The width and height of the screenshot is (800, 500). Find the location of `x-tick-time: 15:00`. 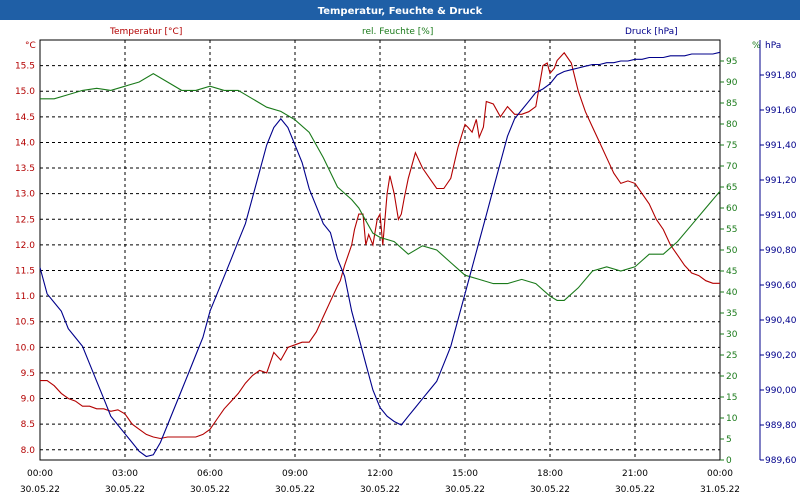

x-tick-time: 15:00 is located at coordinates (465, 474).